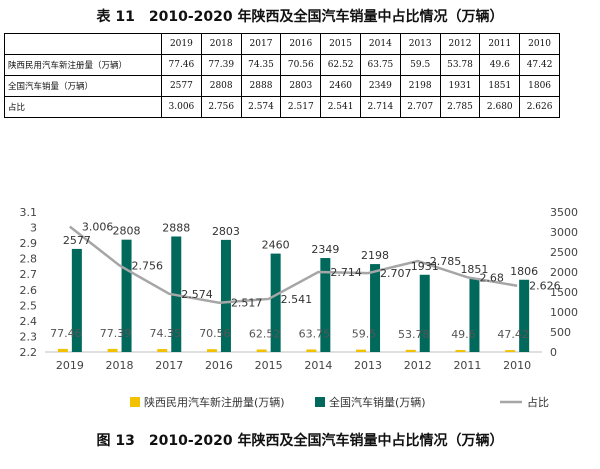 Image resolution: width=600 pixels, height=469 pixels. What do you see at coordinates (301, 107) in the screenshot?
I see `table-cell: 2.517` at bounding box center [301, 107].